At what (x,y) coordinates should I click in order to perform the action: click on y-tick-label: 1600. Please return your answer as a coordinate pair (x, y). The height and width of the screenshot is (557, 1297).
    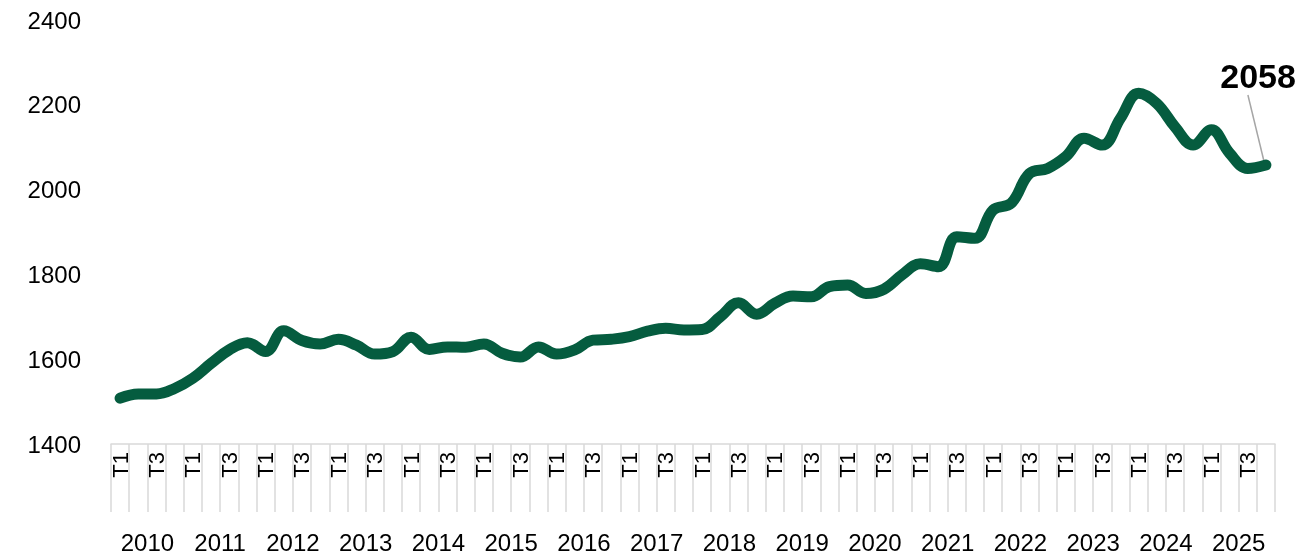
    Looking at the image, I should click on (54, 359).